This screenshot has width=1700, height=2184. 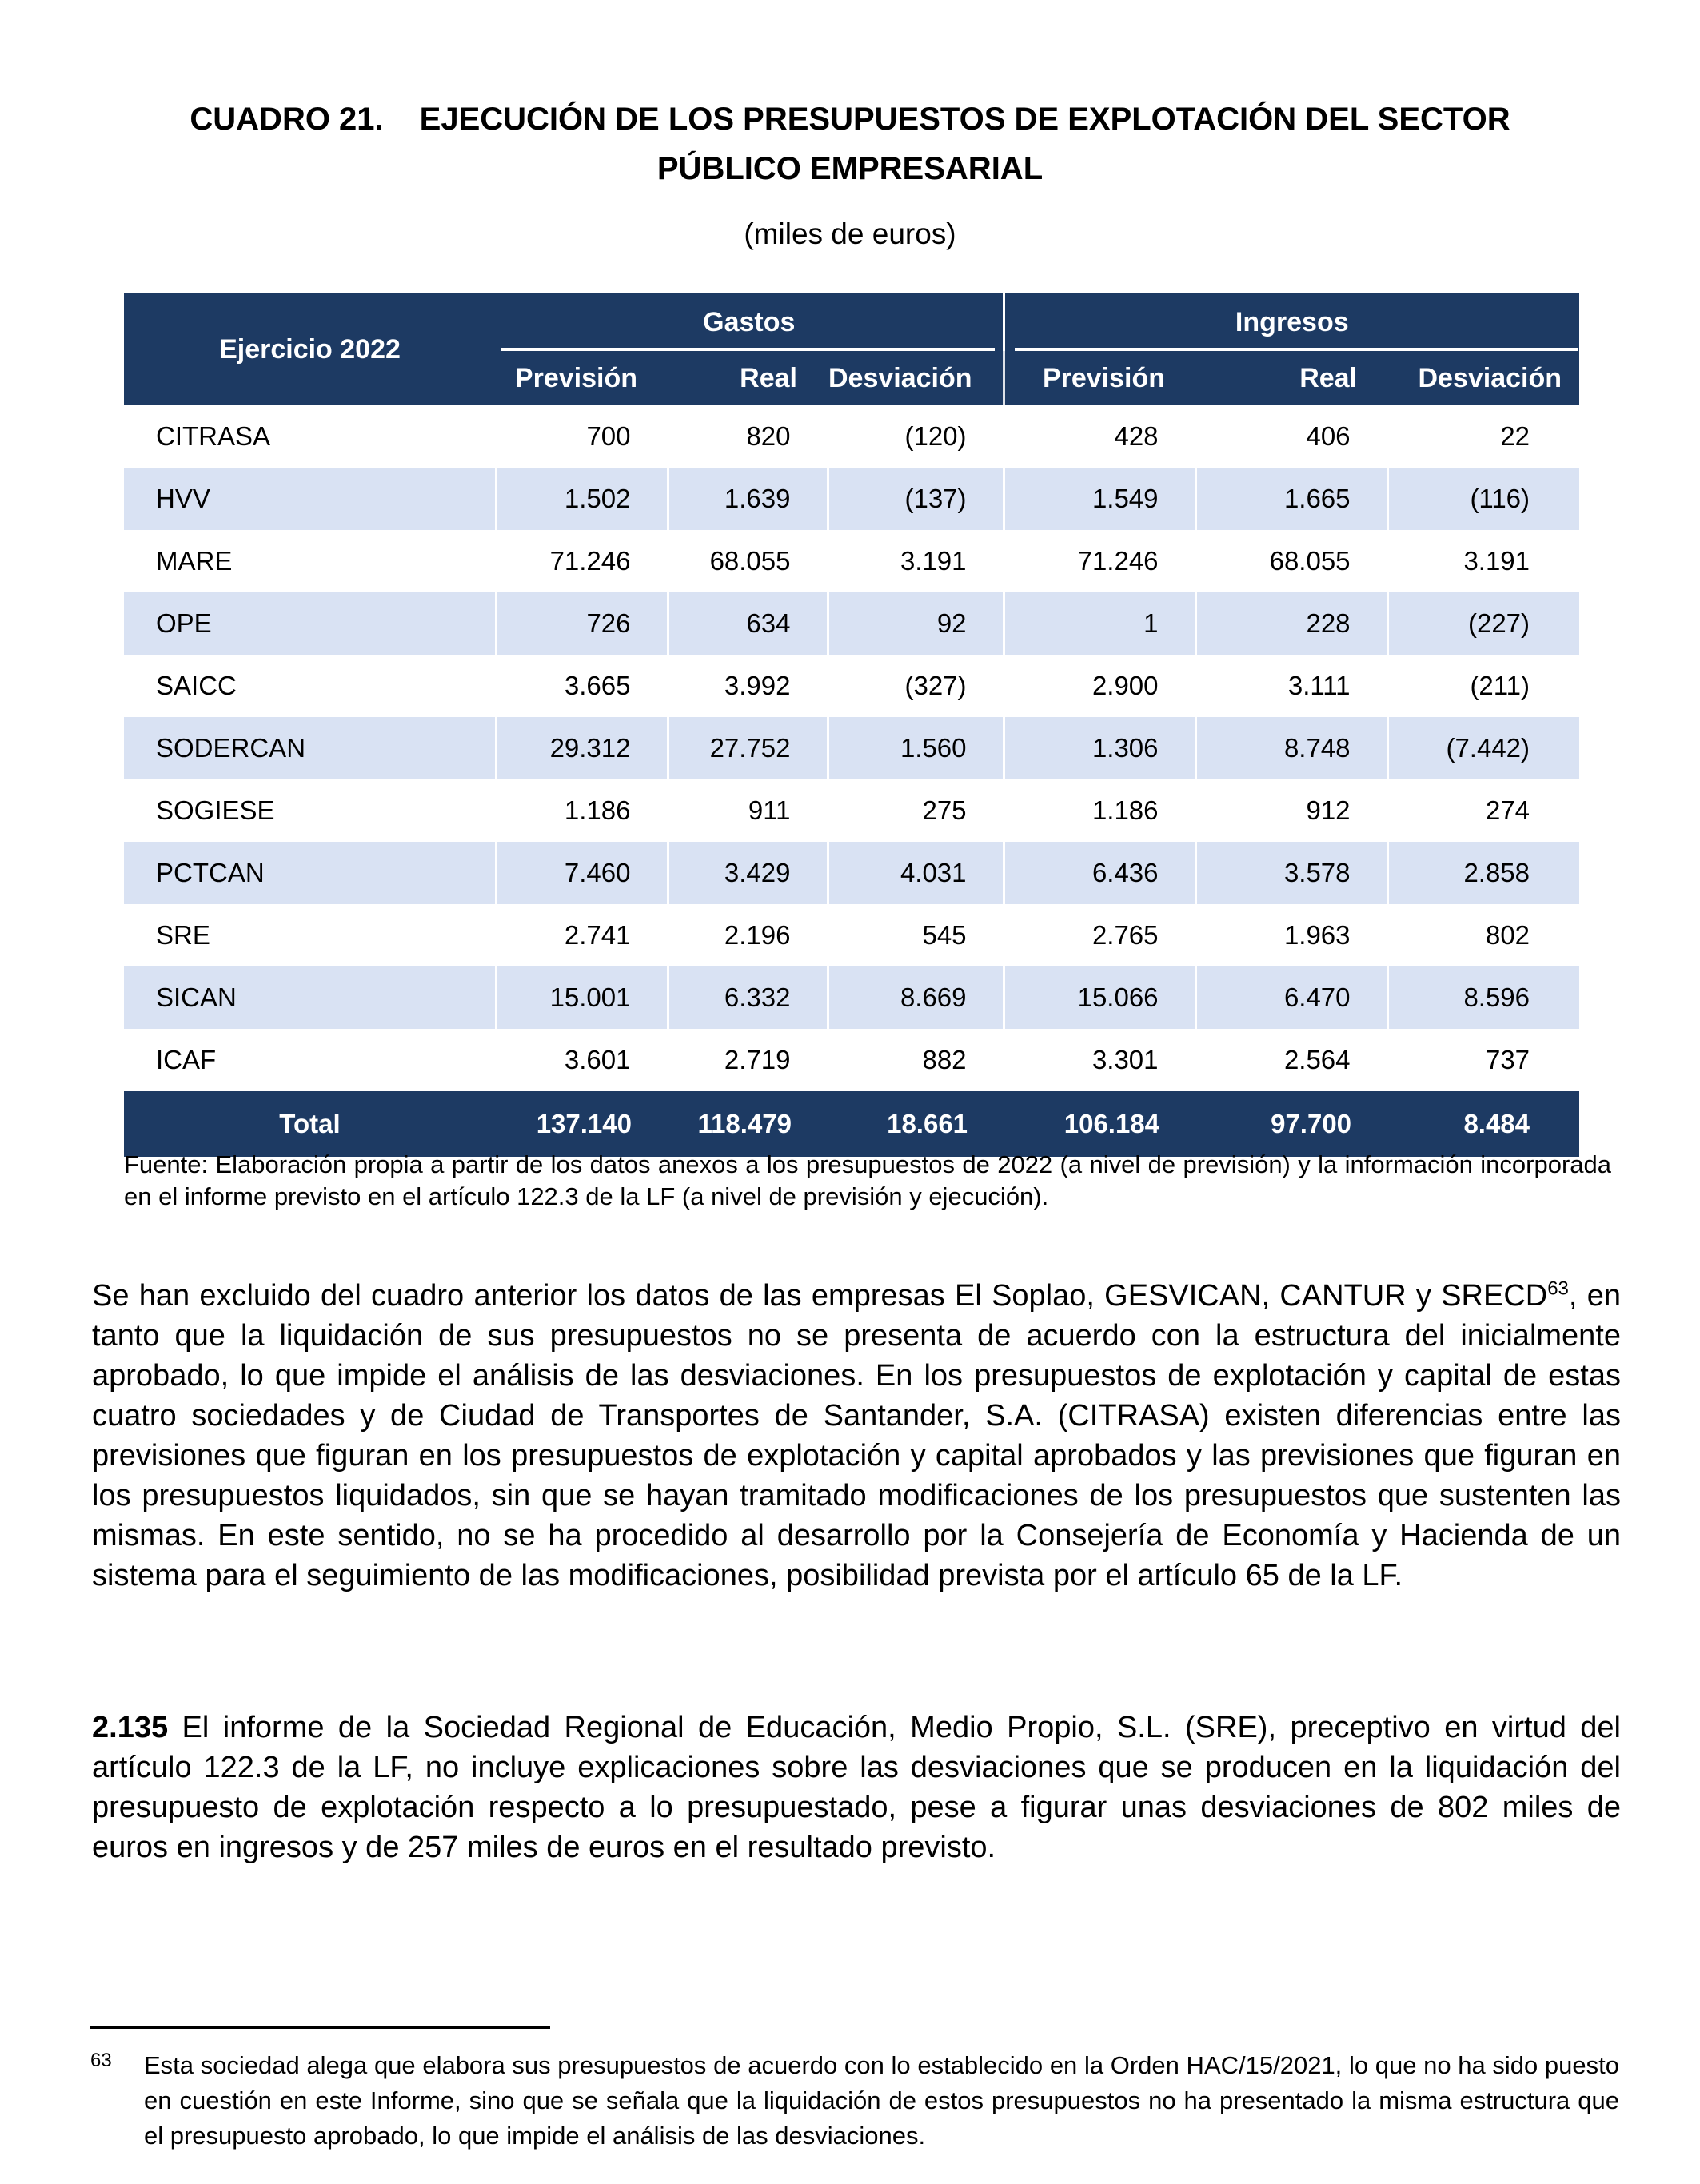 What do you see at coordinates (748, 378) in the screenshot?
I see `sub-header-gastos-real: Real` at bounding box center [748, 378].